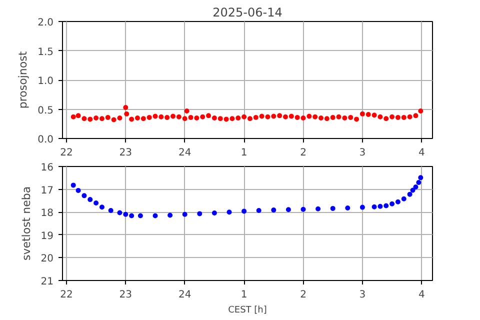 The width and height of the screenshot is (480, 320). I want to click on x-axis-title: CEST [h], so click(247, 311).